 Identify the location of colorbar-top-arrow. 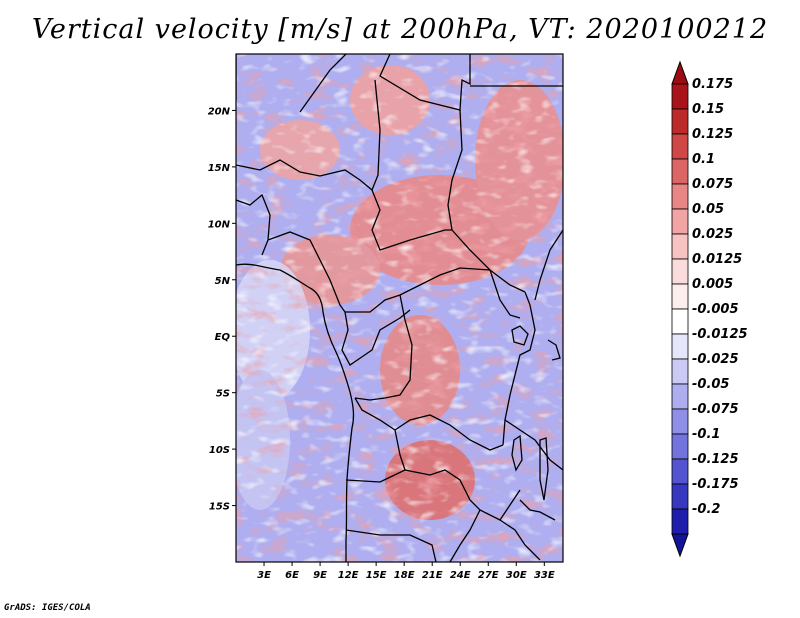
(680, 72).